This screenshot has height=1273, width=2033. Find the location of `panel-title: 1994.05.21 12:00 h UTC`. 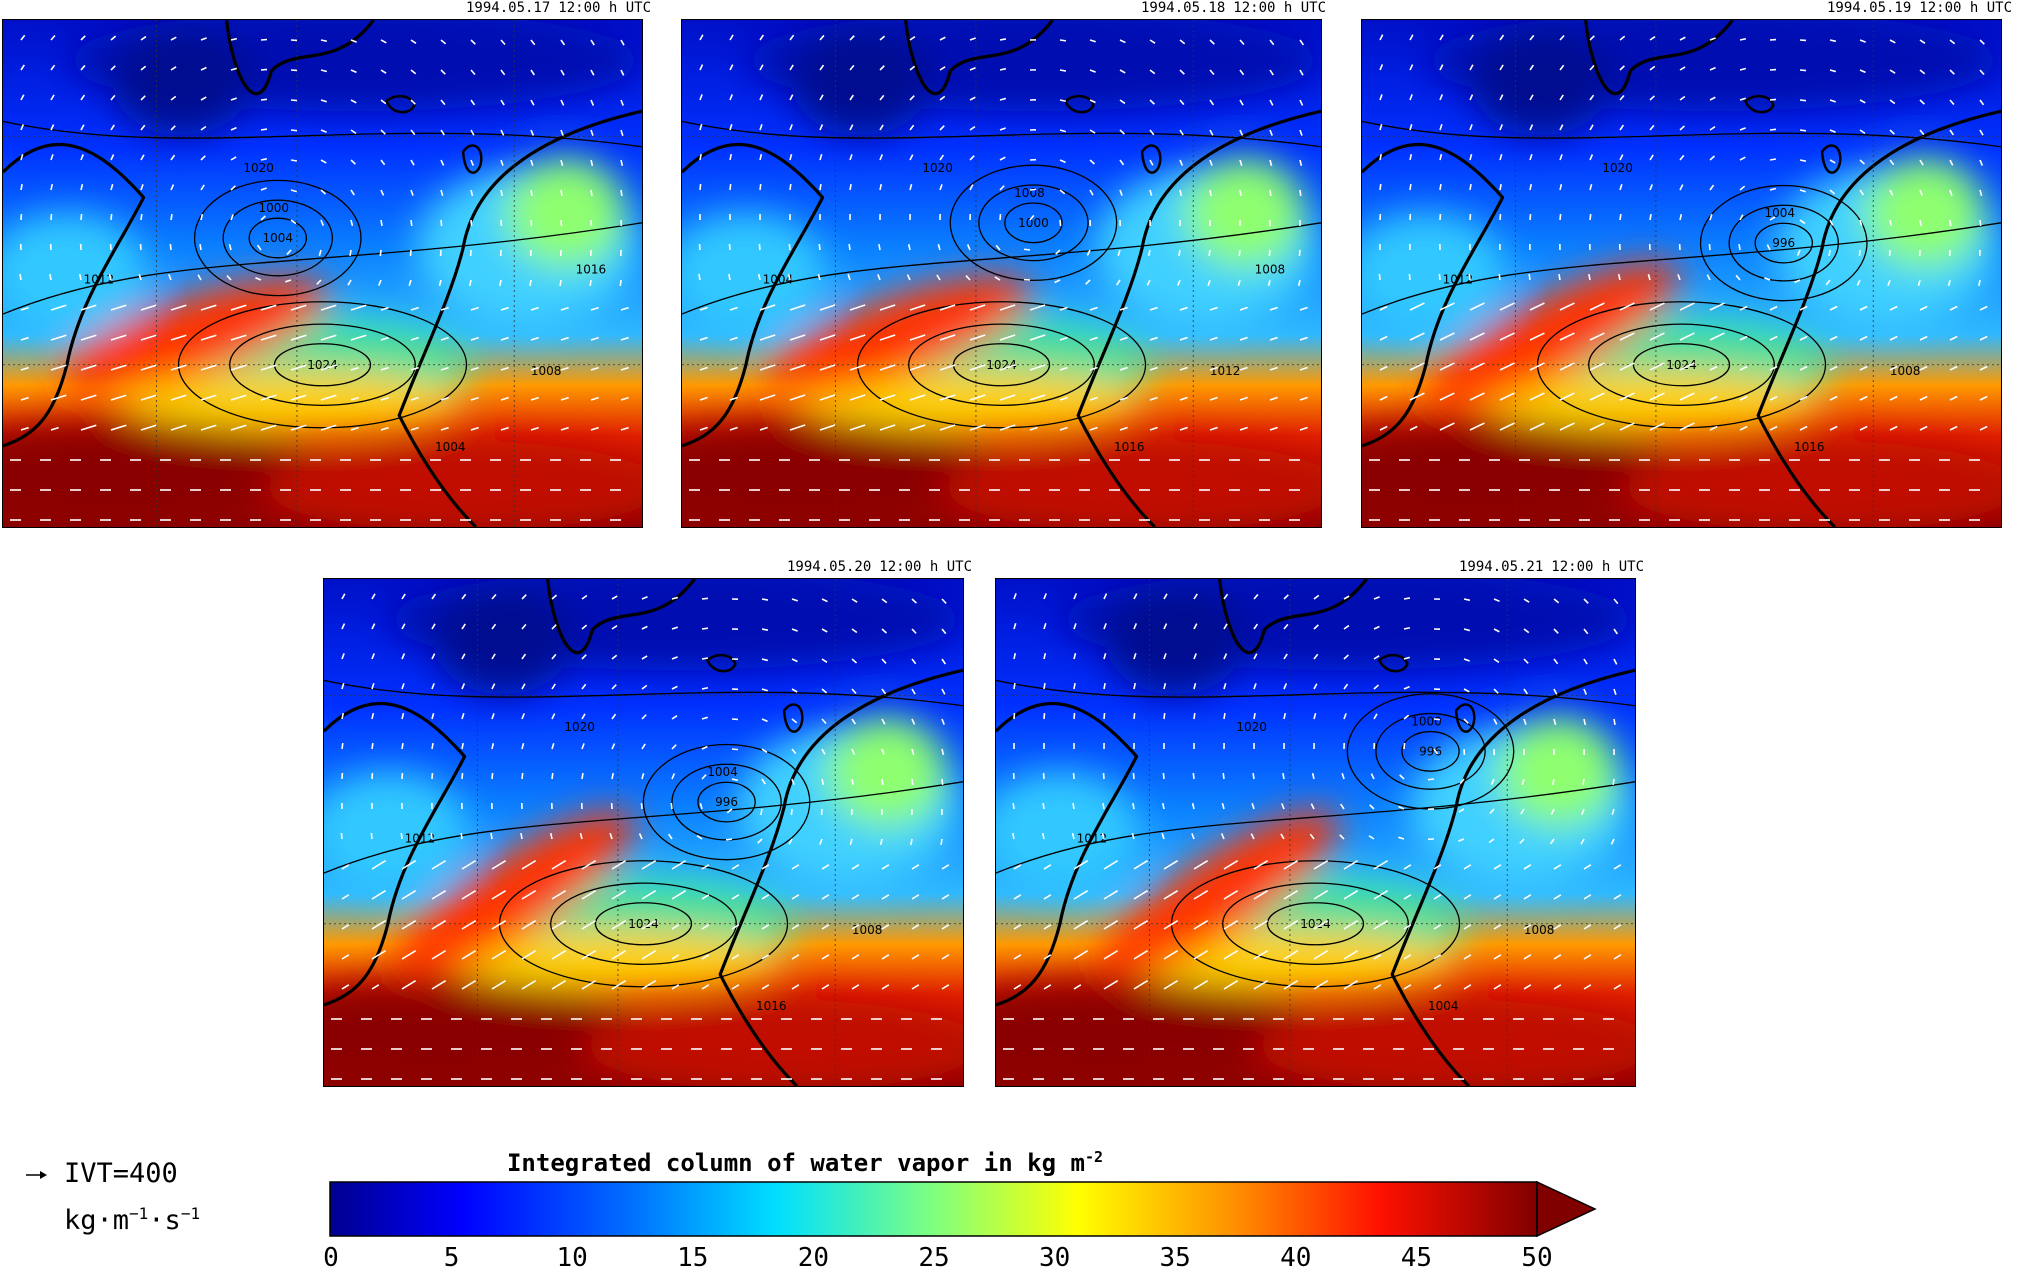

panel-title: 1994.05.21 12:00 h UTC is located at coordinates (1551, 567).